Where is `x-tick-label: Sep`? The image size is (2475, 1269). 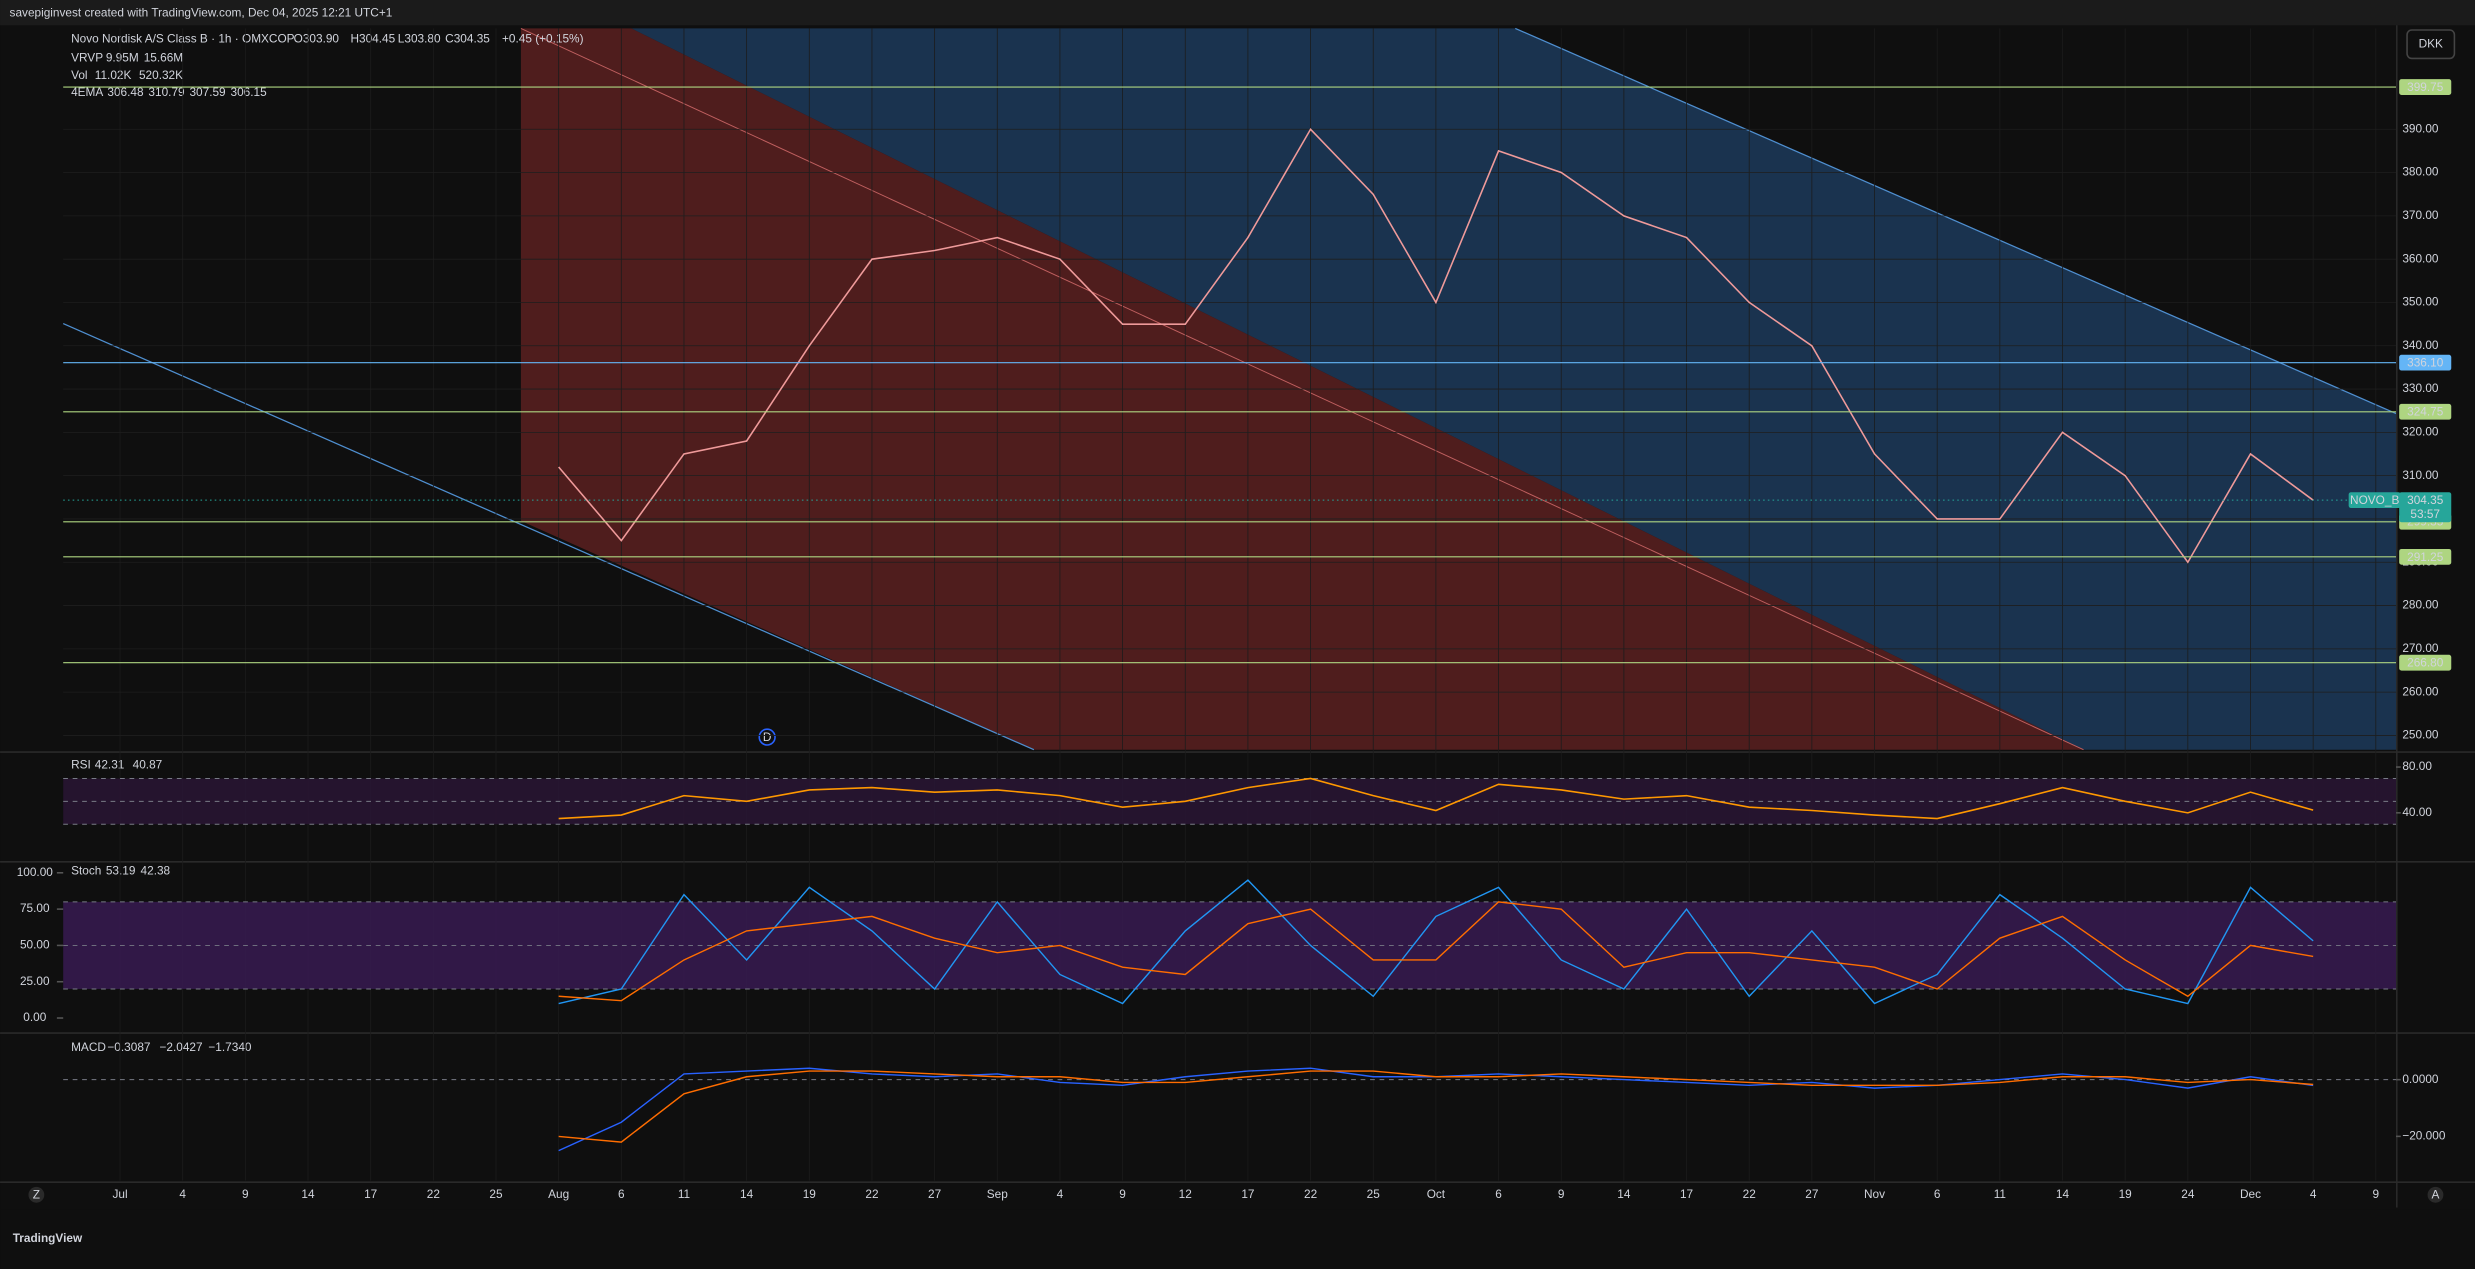 x-tick-label: Sep is located at coordinates (997, 1194).